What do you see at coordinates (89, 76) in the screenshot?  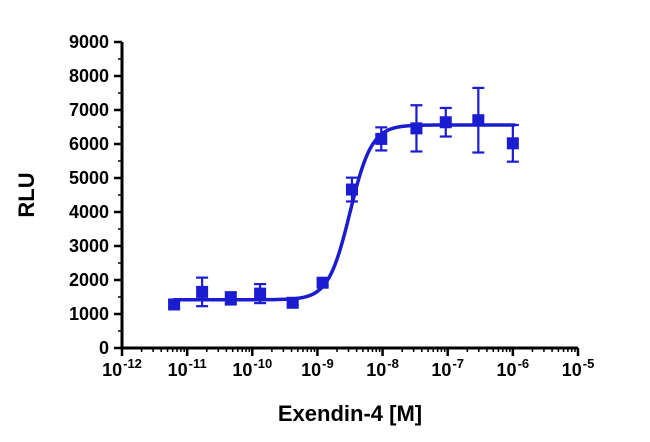 I see `y-tick-label: 8000` at bounding box center [89, 76].